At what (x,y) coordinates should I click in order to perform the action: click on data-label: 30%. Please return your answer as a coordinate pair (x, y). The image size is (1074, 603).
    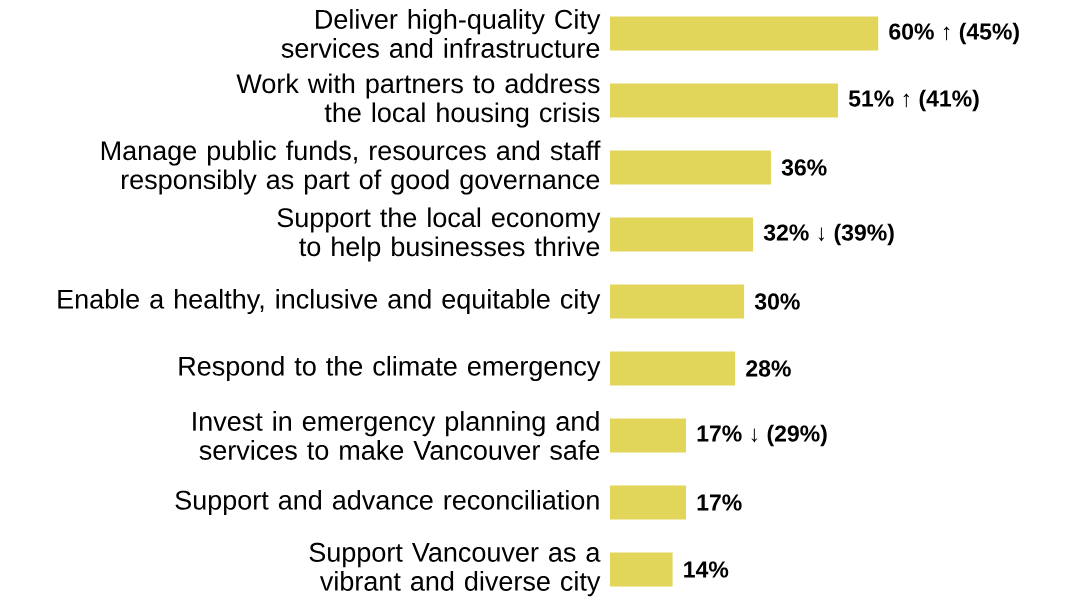
    Looking at the image, I should click on (777, 301).